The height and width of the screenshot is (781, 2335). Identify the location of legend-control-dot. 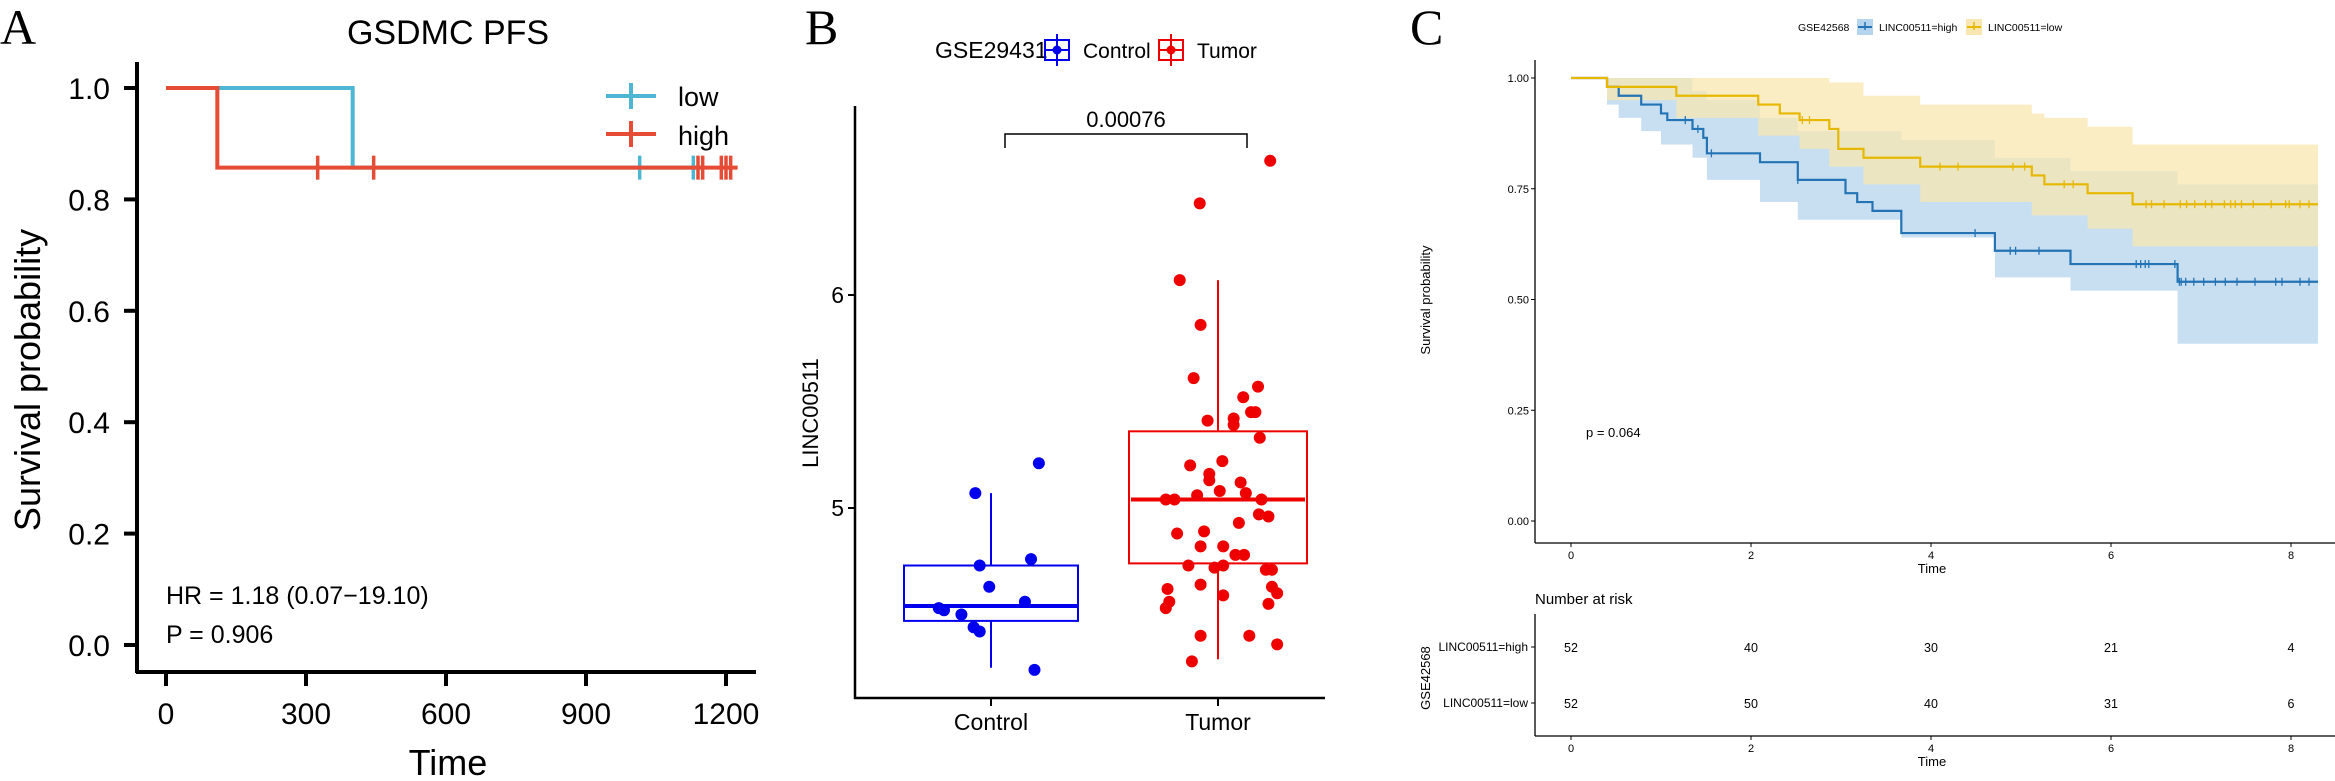
(1057, 50).